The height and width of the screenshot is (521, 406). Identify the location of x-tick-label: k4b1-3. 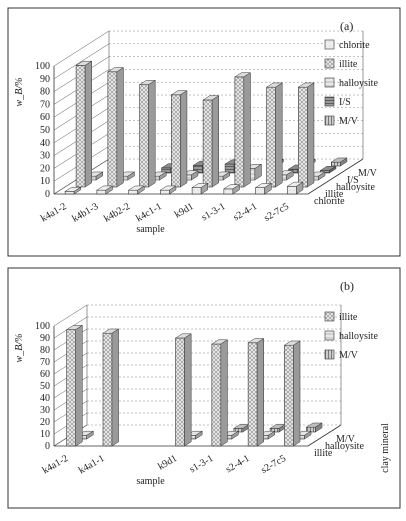
(85, 213).